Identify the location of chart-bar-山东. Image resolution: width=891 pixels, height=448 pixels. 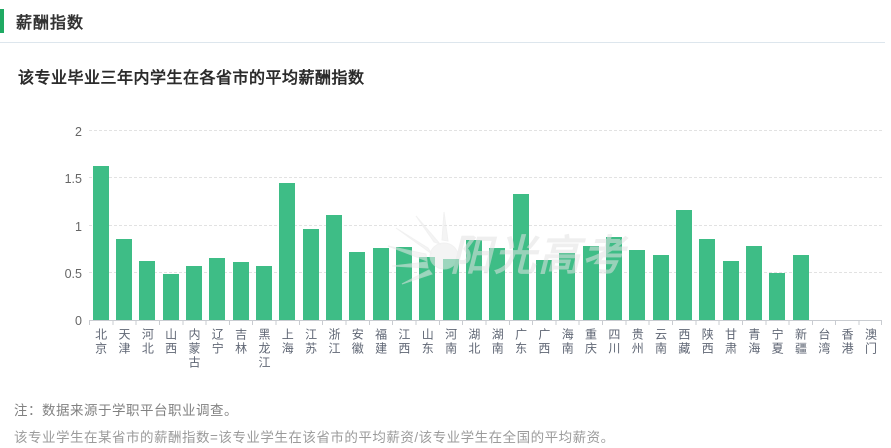
(427, 288).